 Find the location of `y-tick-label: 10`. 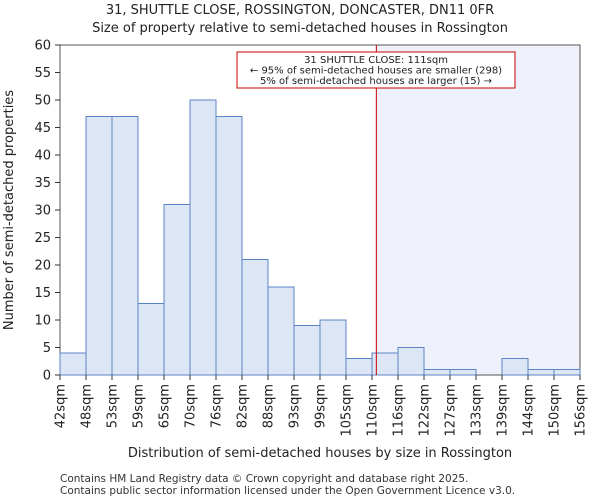

y-tick-label: 10 is located at coordinates (42, 321).